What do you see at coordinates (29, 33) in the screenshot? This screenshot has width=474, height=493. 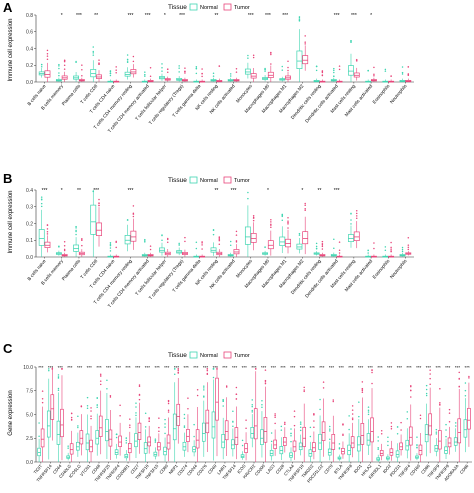 I see `y-tick-label: 0.6` at bounding box center [29, 33].